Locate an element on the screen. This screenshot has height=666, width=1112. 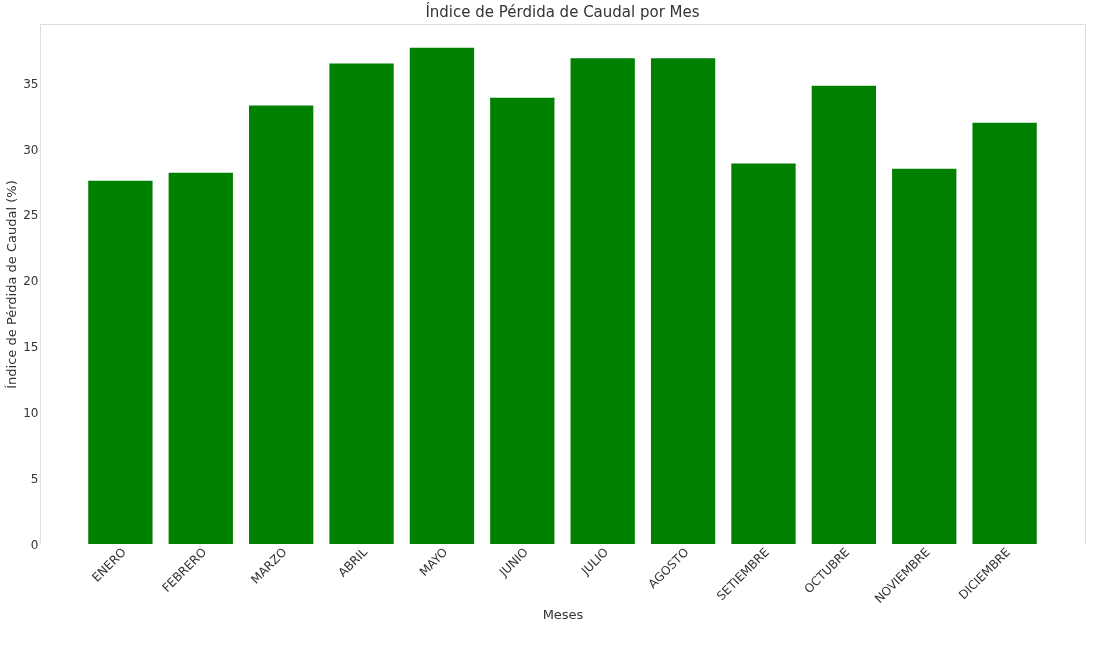
y-tick-label: 5 is located at coordinates (34, 478).